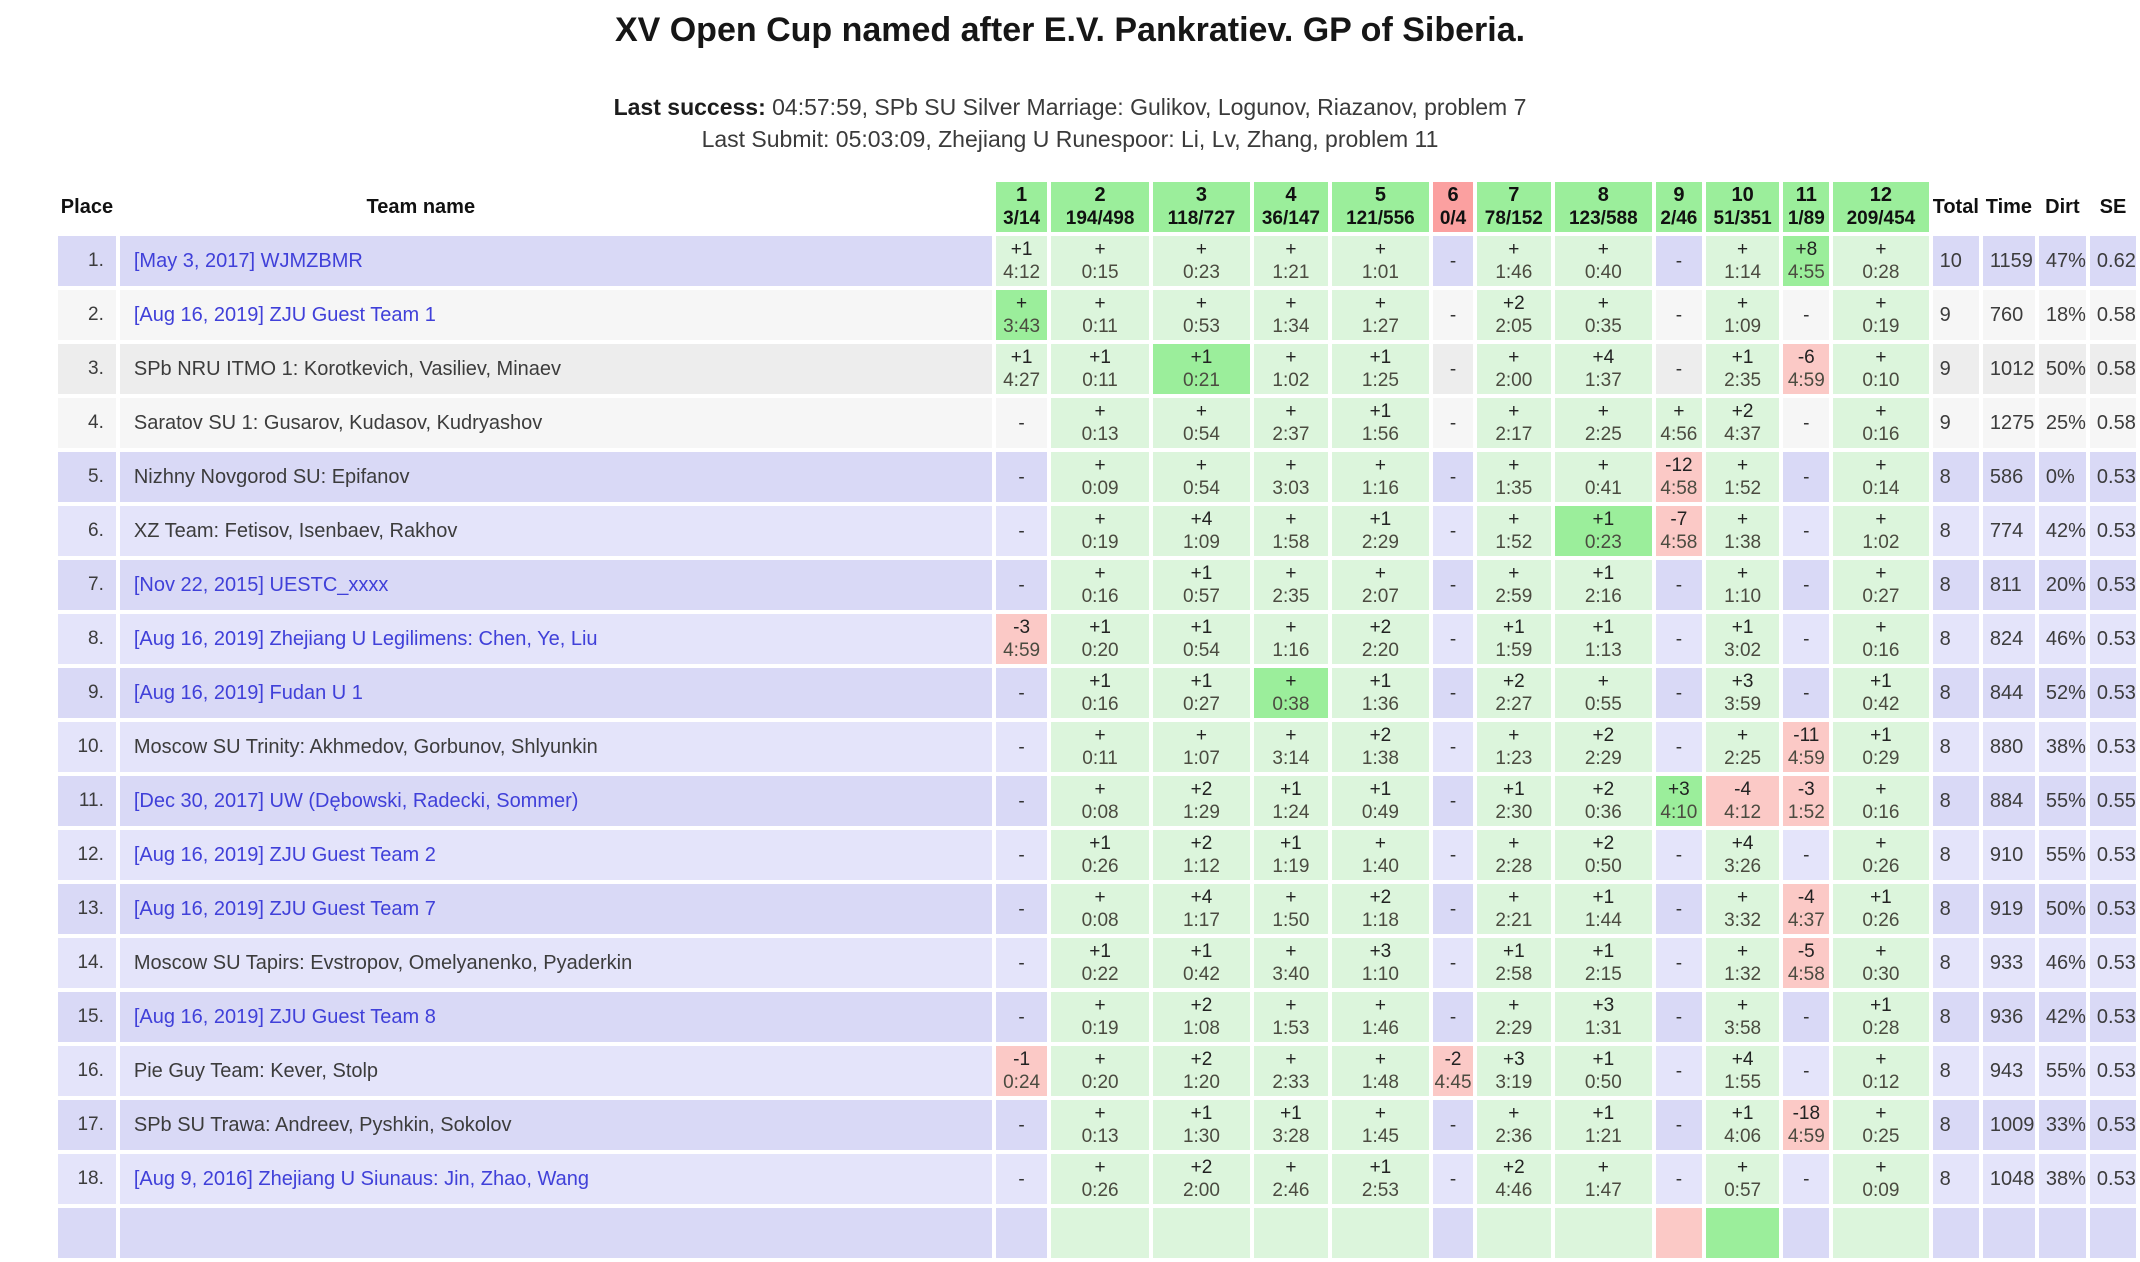 The width and height of the screenshot is (2140, 1262). What do you see at coordinates (1743, 326) in the screenshot?
I see `solve-time: 1:09` at bounding box center [1743, 326].